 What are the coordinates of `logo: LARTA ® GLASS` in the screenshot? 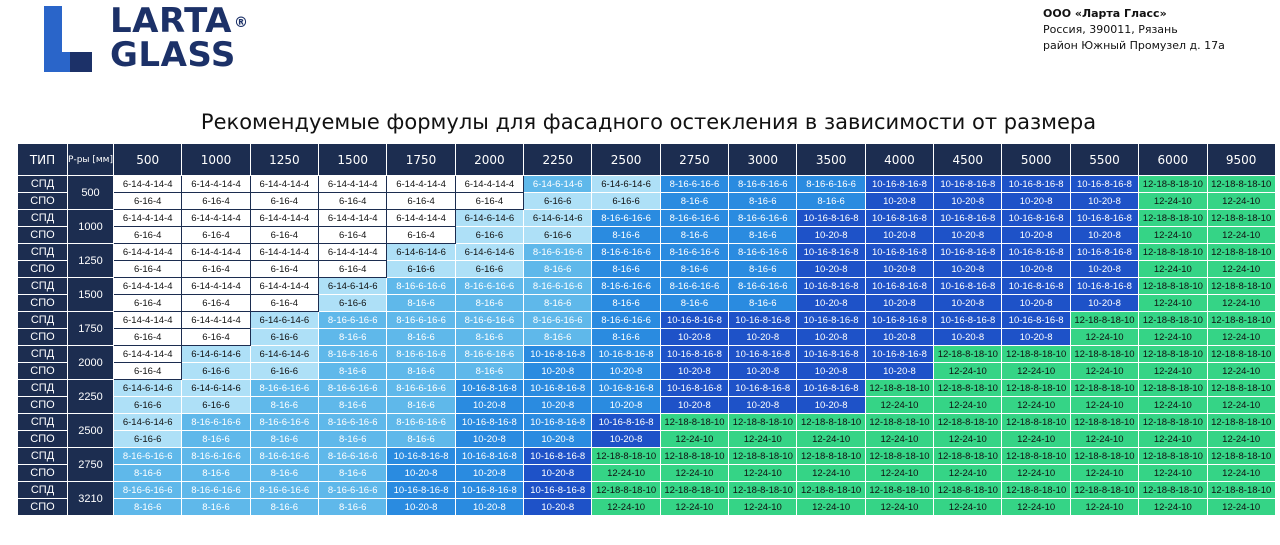 It's located at (149, 40).